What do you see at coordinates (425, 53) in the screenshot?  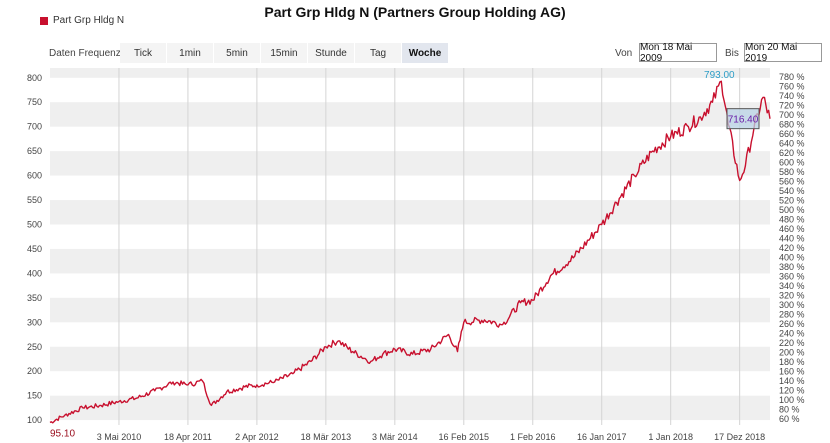 I see `freq-button-woche: Woche` at bounding box center [425, 53].